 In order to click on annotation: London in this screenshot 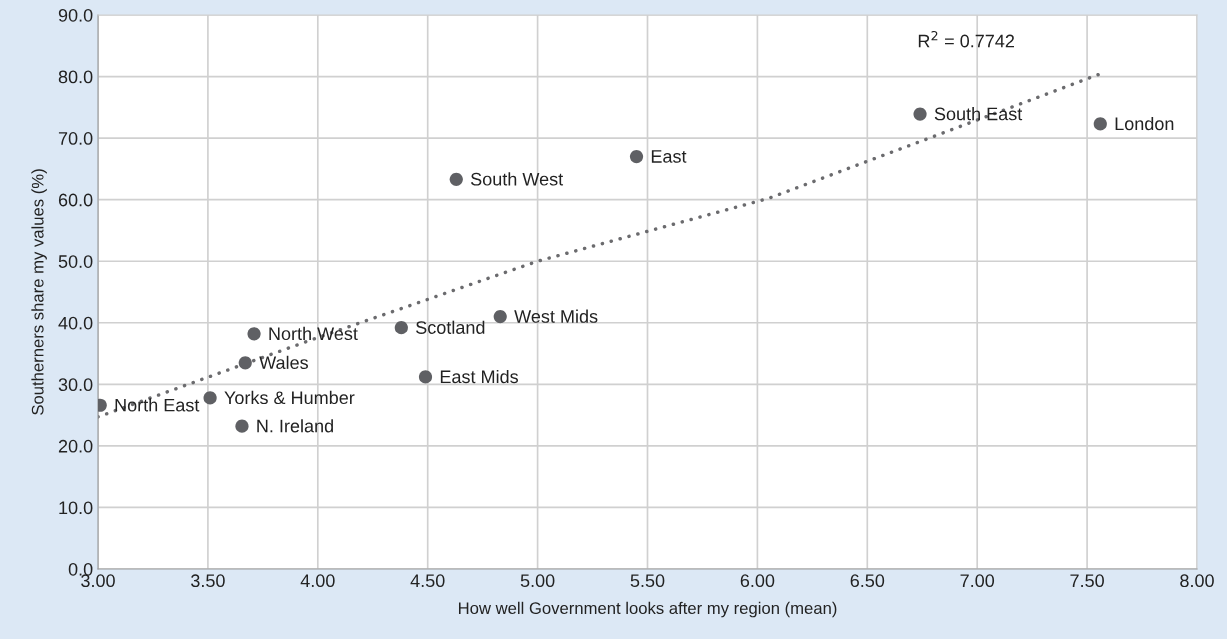, I will do `click(1144, 123)`.